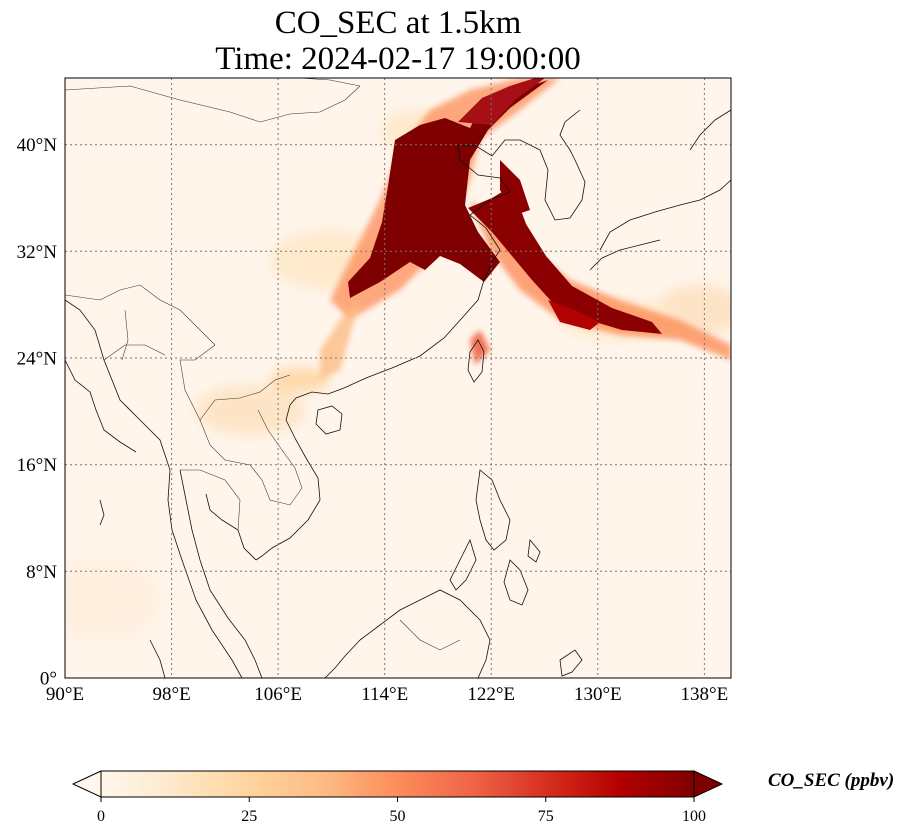 This screenshot has height=836, width=916. What do you see at coordinates (37, 465) in the screenshot?
I see `lat-tick-label: 16°N` at bounding box center [37, 465].